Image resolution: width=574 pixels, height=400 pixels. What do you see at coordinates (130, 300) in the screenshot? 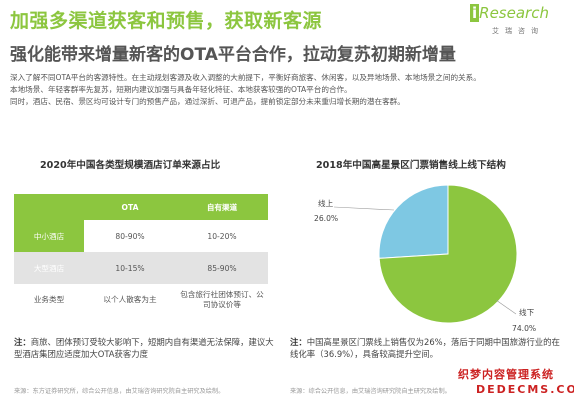
I see `ota-cell: 以个人散客为主` at bounding box center [130, 300].